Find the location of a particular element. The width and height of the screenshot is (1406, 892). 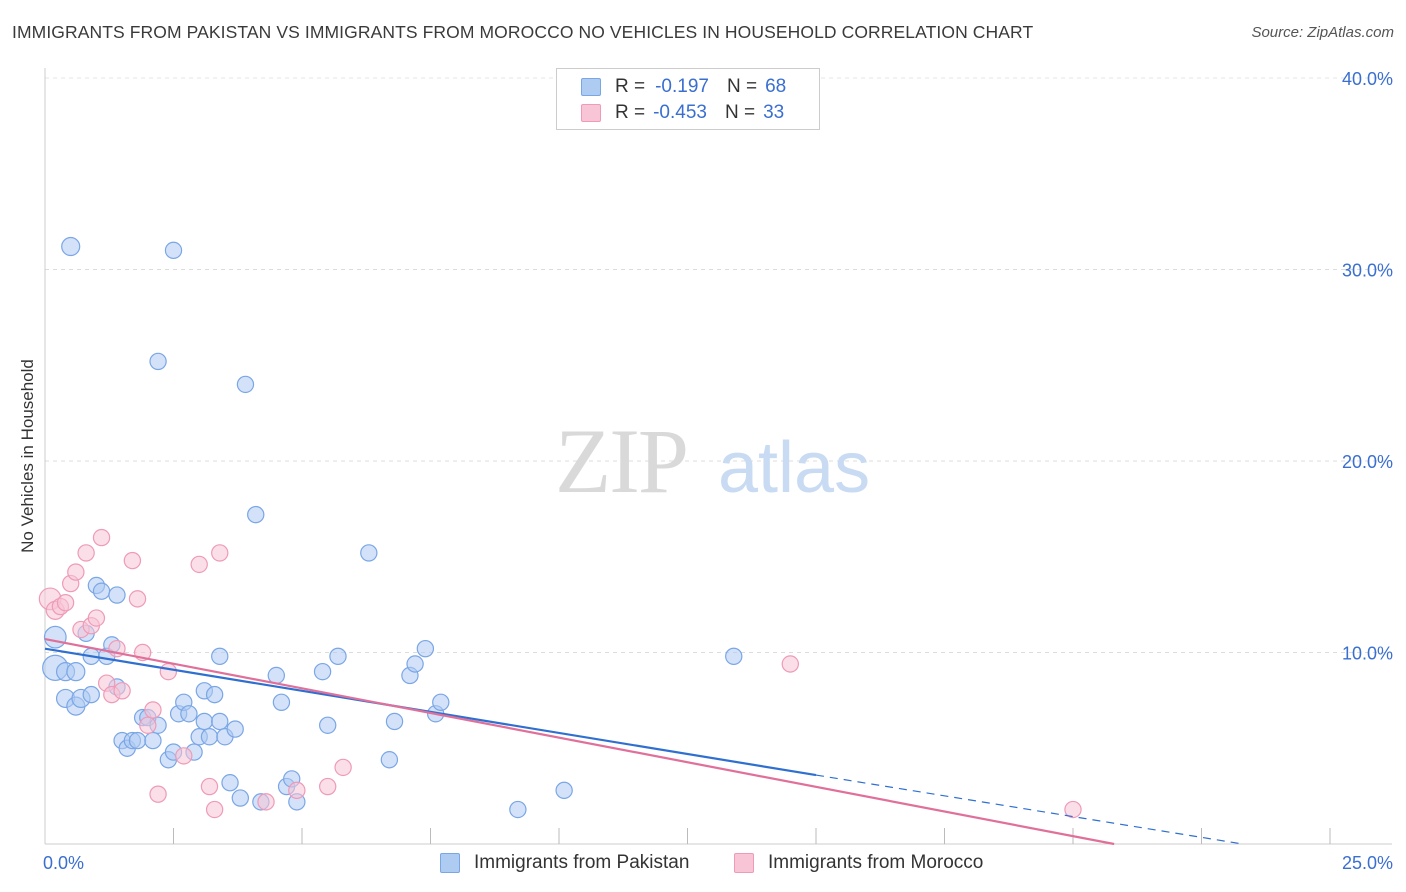

series-legend-morocco: Immigrants from Morocco is located at coordinates (858, 863).